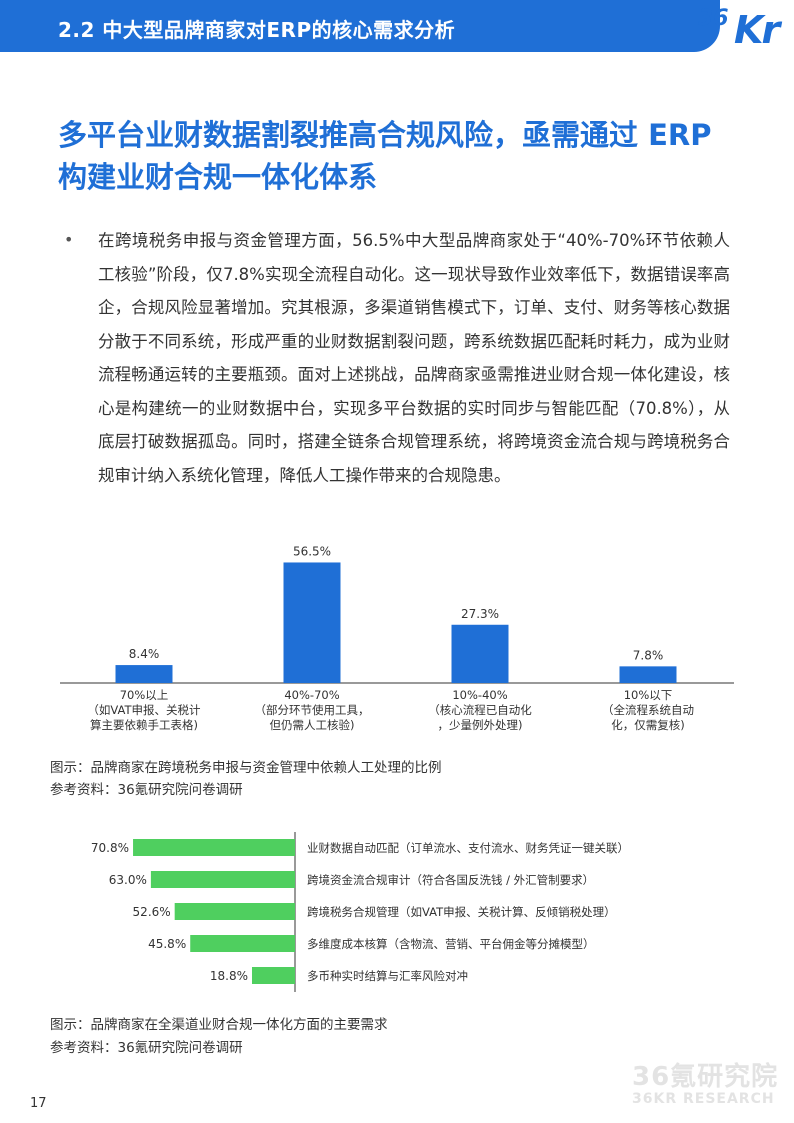  I want to click on category-label-1-1: （部分环节使用工具，, so click(312, 710).